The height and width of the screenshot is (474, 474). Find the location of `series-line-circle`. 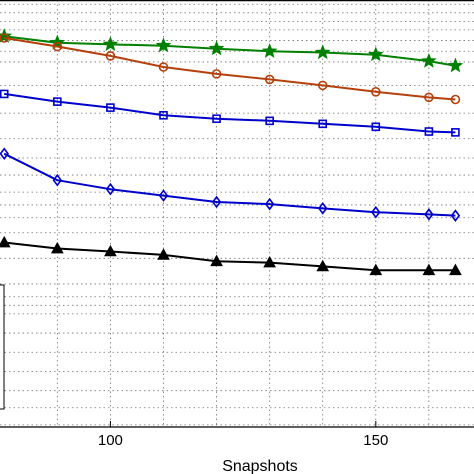

series-line-circle is located at coordinates (230, 69).